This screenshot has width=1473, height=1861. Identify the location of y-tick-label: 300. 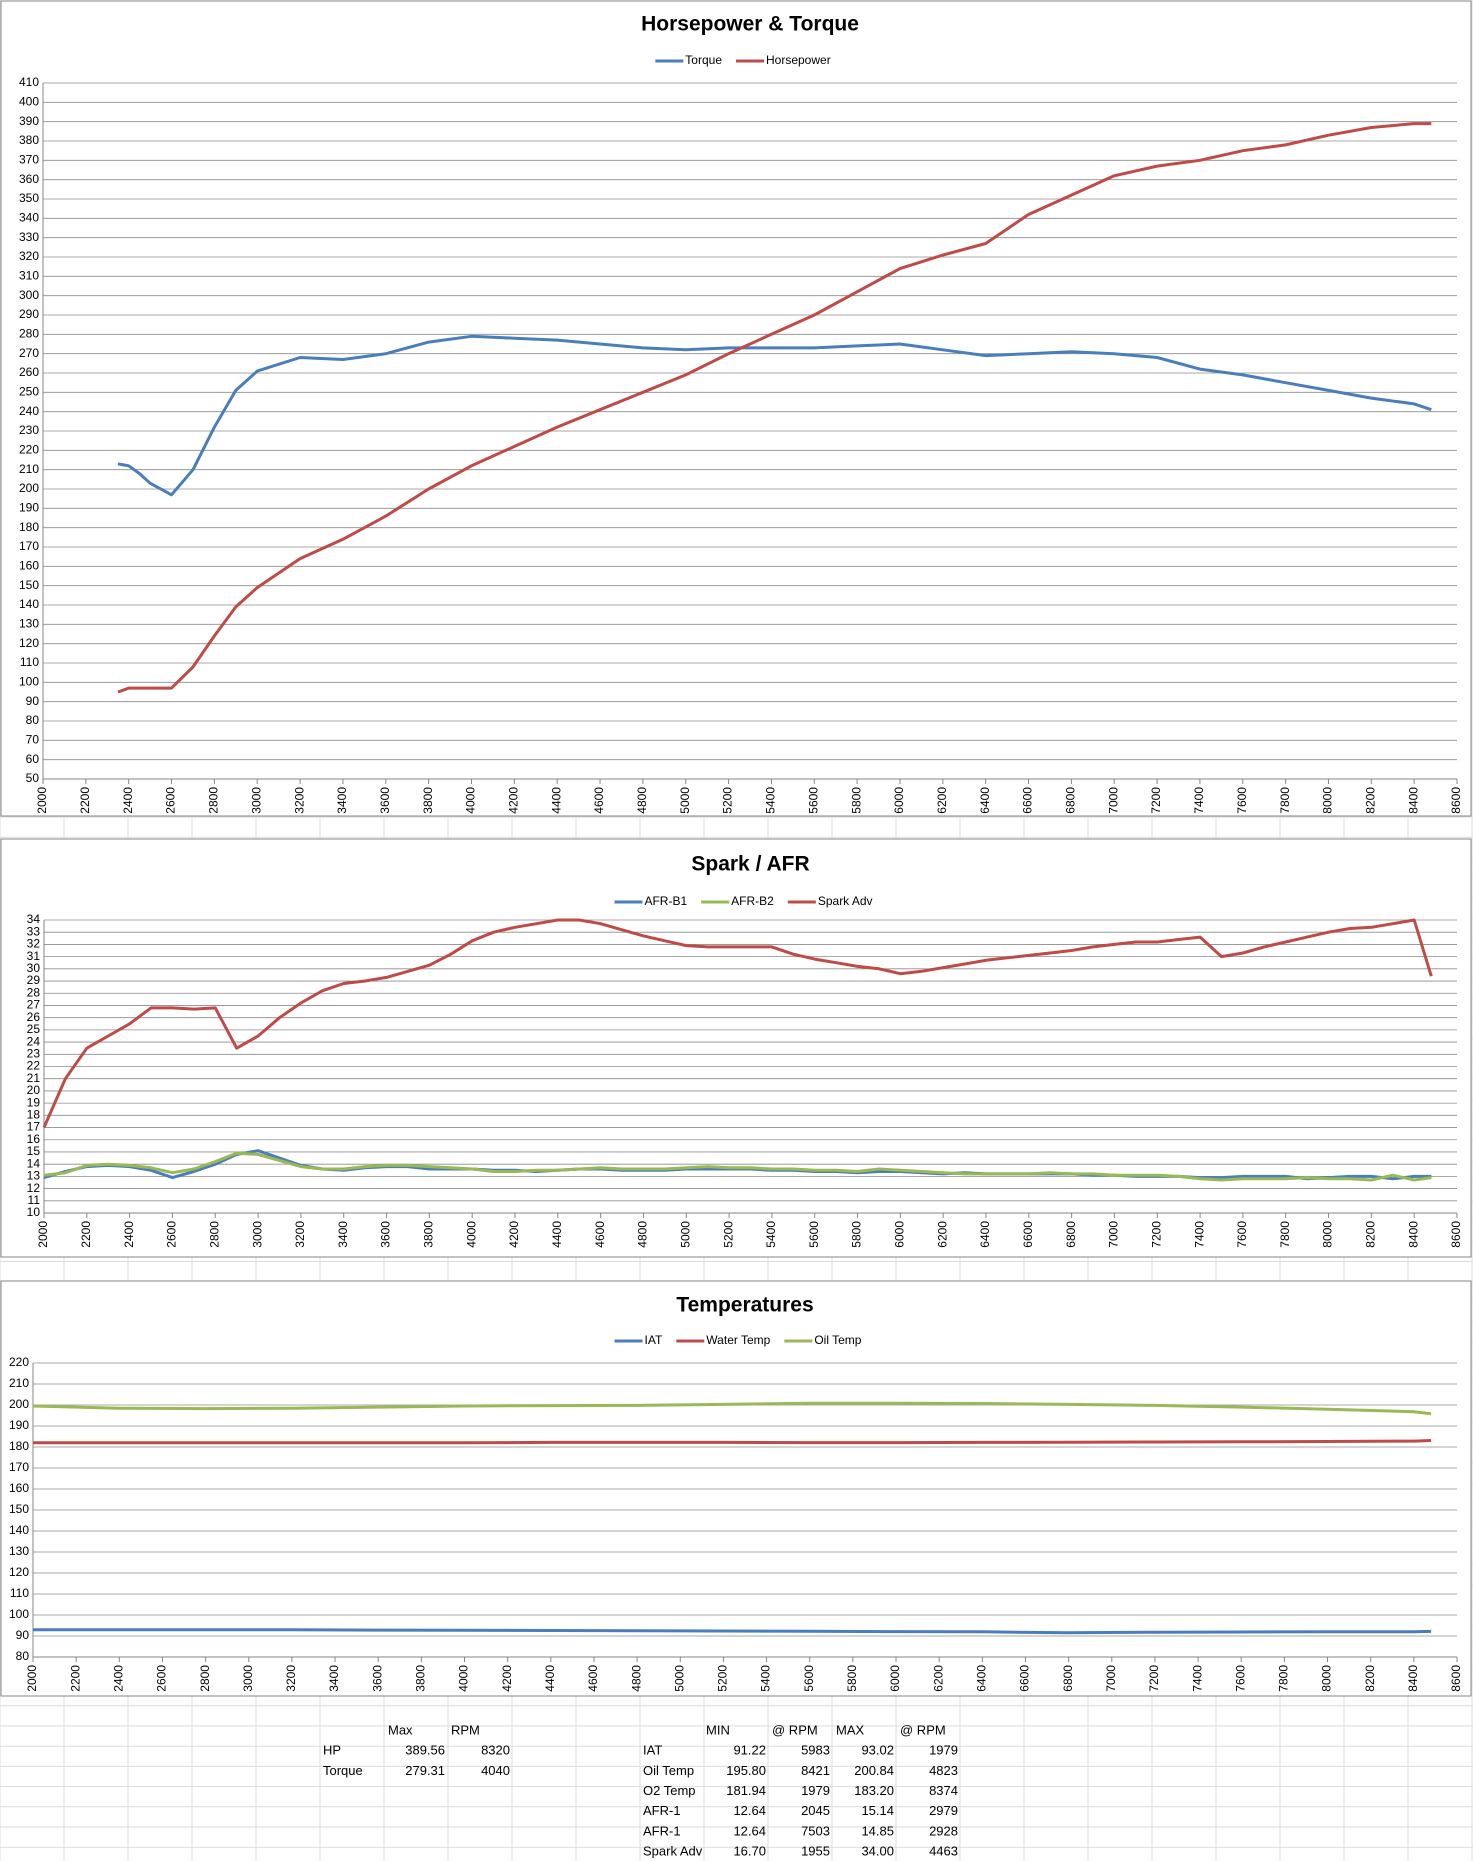
(29, 295).